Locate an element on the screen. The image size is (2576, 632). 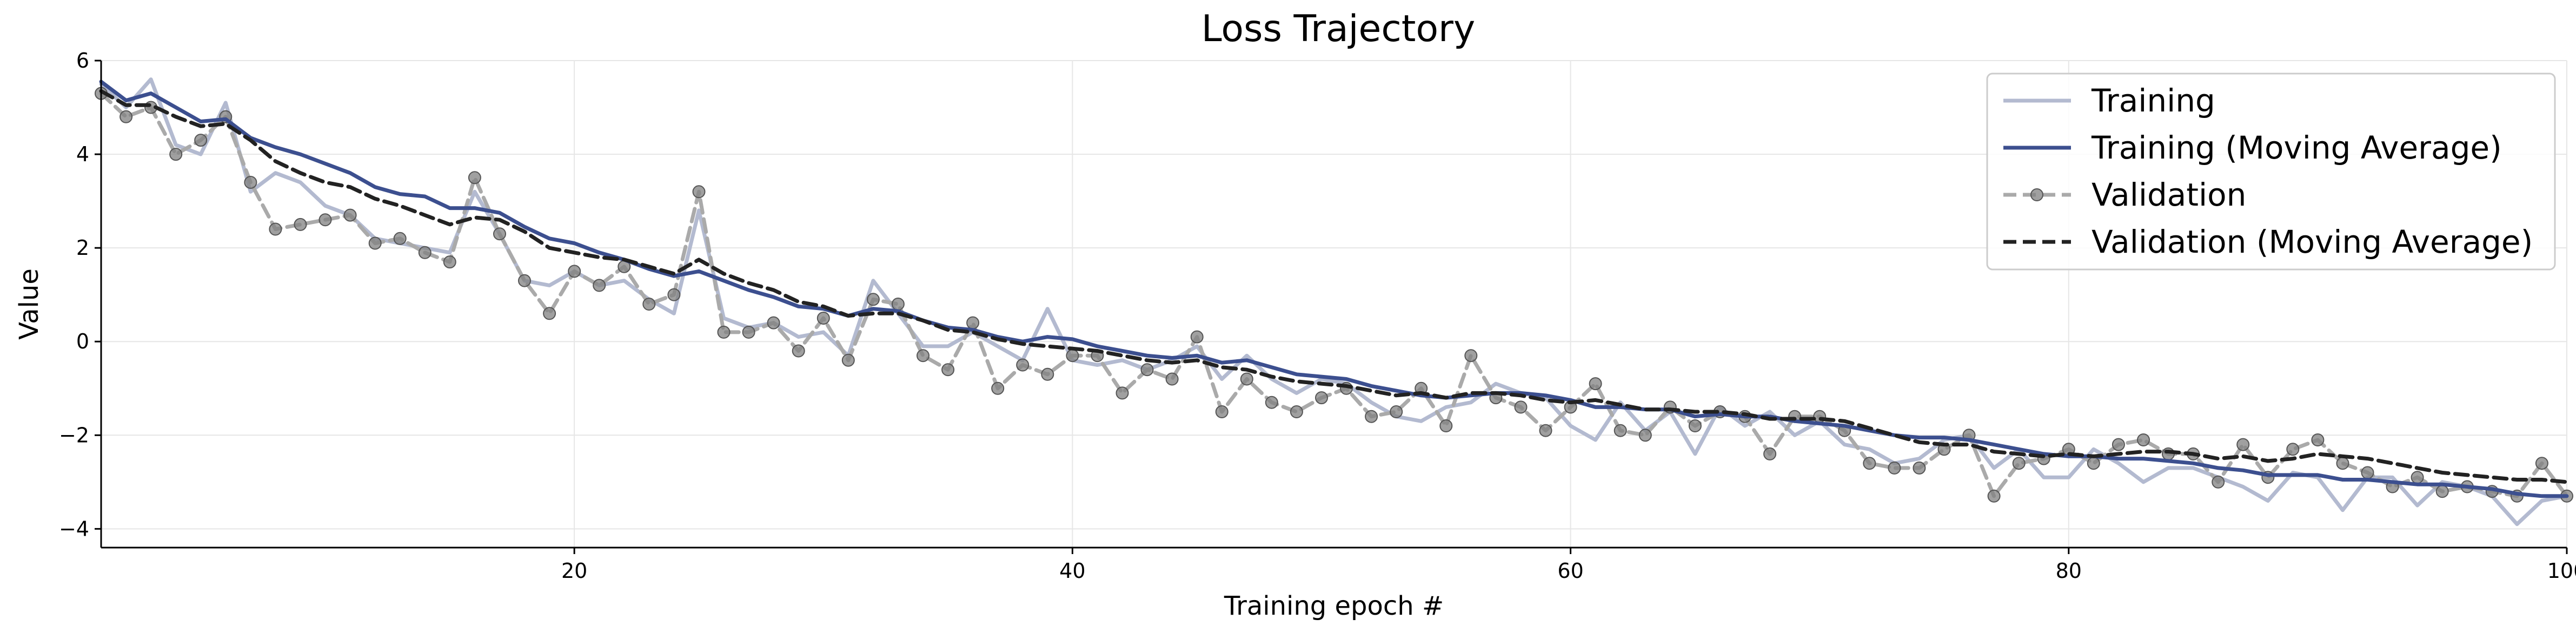
y-tick-label: 4 is located at coordinates (82, 154).